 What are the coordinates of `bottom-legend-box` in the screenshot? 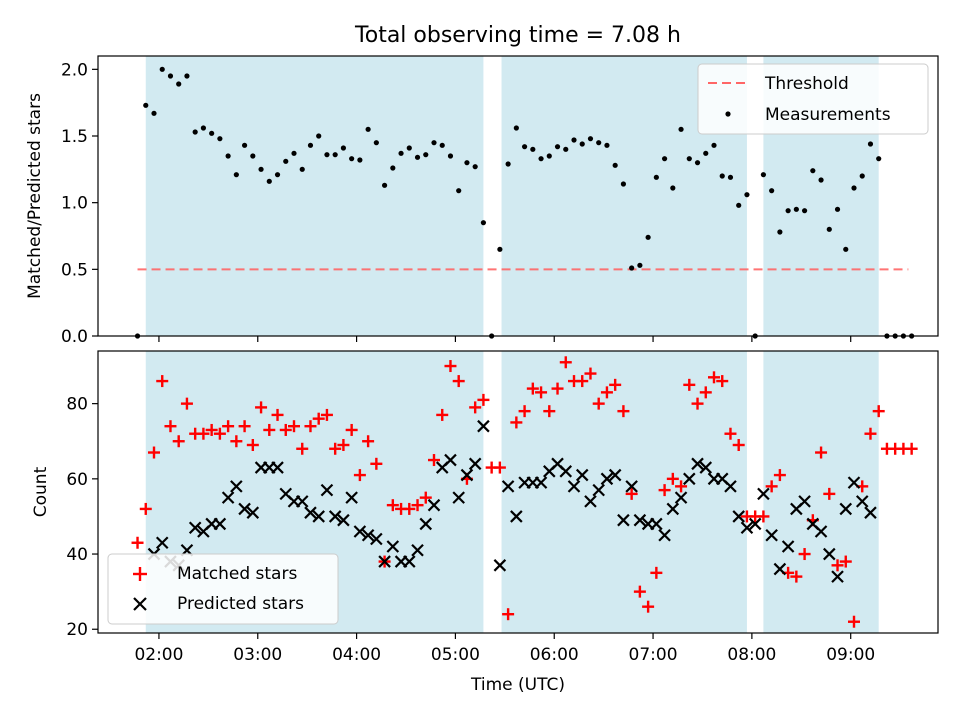 It's located at (223, 589).